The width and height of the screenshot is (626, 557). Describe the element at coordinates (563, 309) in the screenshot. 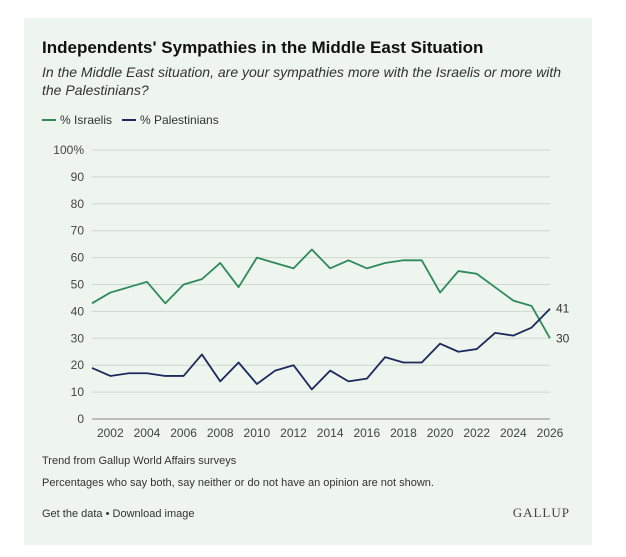

I see `end-label-series-1: 41` at that location.